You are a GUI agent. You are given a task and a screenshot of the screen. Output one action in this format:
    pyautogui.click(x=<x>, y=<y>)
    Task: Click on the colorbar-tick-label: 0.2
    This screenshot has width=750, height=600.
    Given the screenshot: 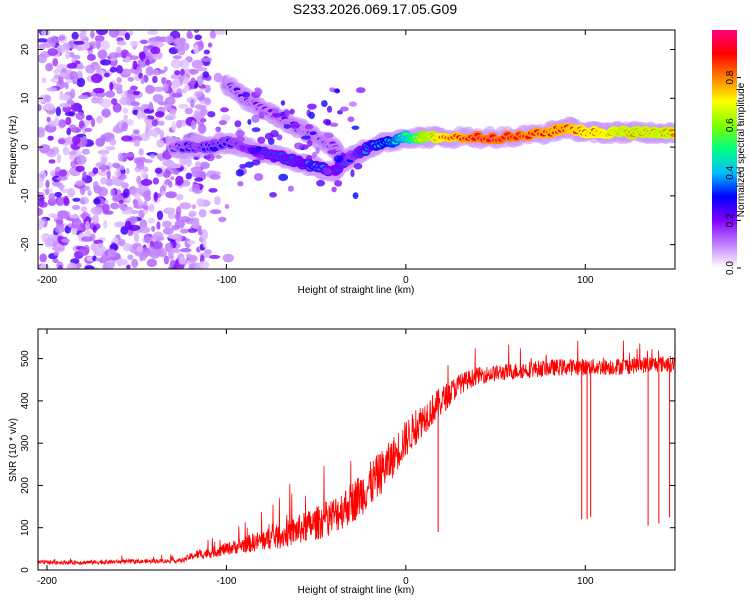 What is the action you would take?
    pyautogui.click(x=730, y=220)
    